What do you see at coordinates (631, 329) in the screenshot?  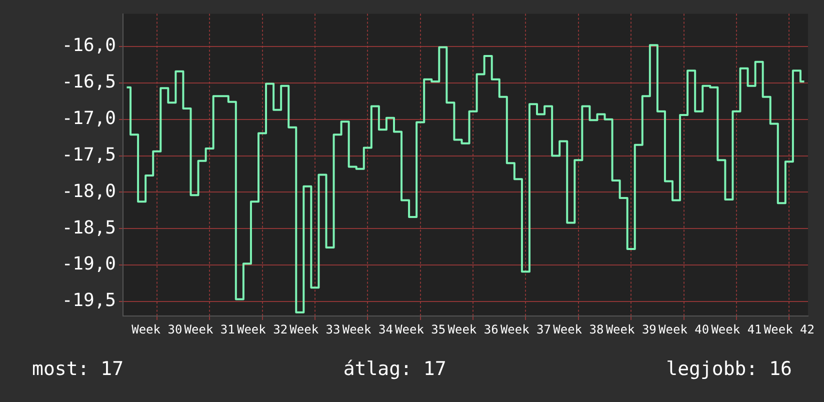 I see `x-tick-label: Week 39` at bounding box center [631, 329].